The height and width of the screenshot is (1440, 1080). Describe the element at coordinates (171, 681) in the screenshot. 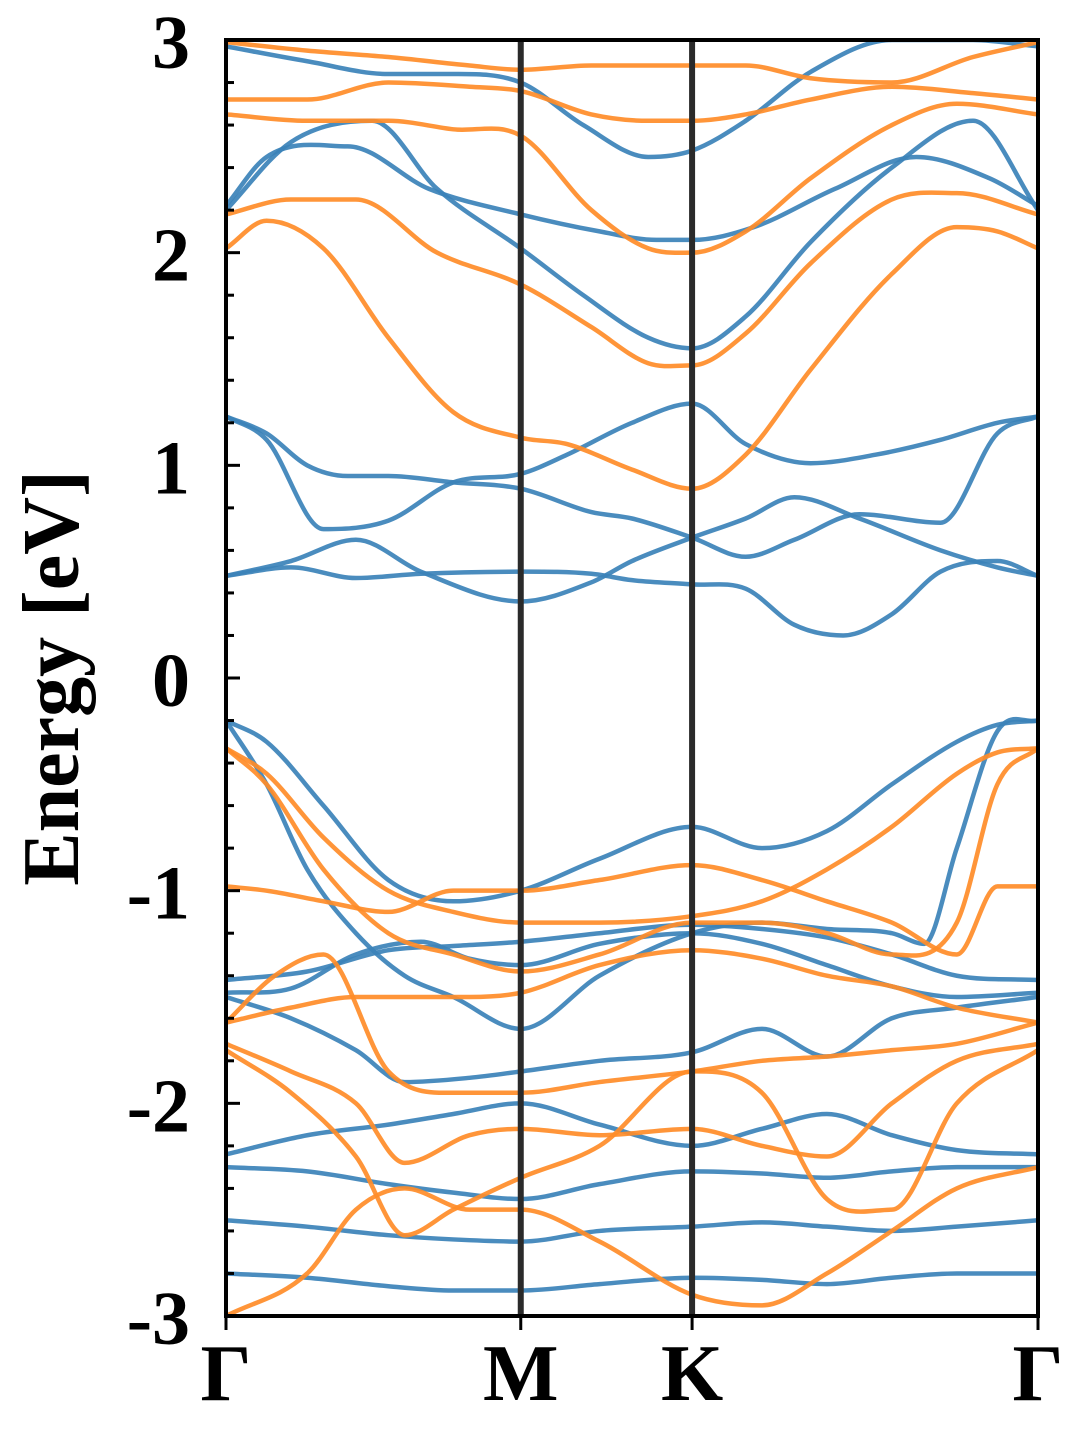

I see `y-tick-label: 0` at that location.